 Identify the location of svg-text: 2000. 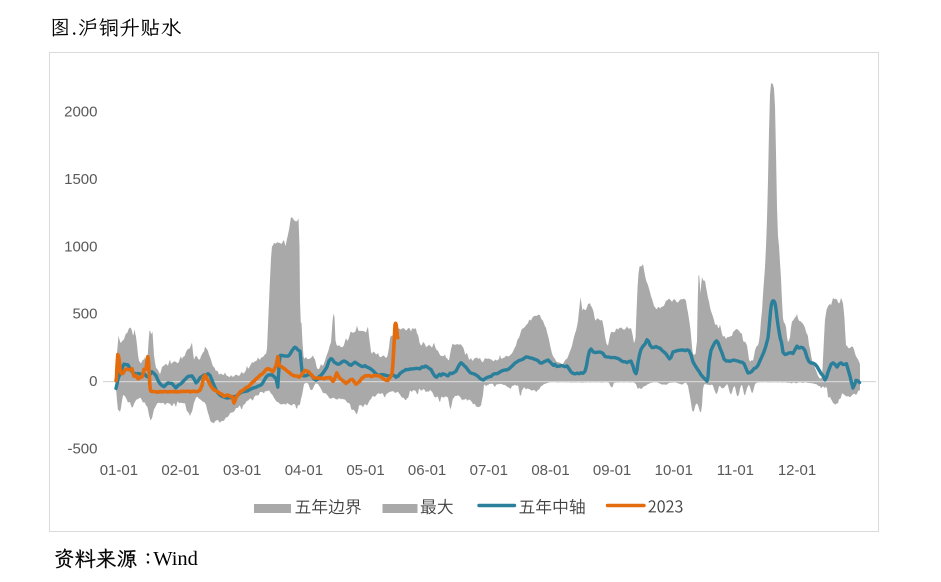
(80, 112).